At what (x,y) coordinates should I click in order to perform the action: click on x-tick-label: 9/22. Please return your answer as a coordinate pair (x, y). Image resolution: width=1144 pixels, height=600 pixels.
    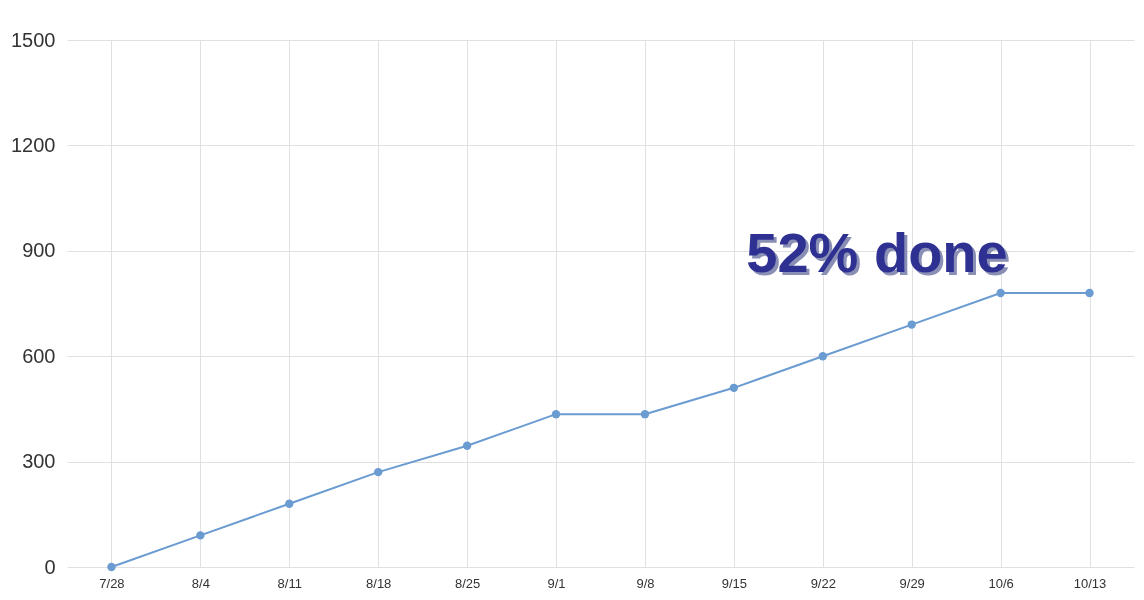
    Looking at the image, I should click on (823, 583).